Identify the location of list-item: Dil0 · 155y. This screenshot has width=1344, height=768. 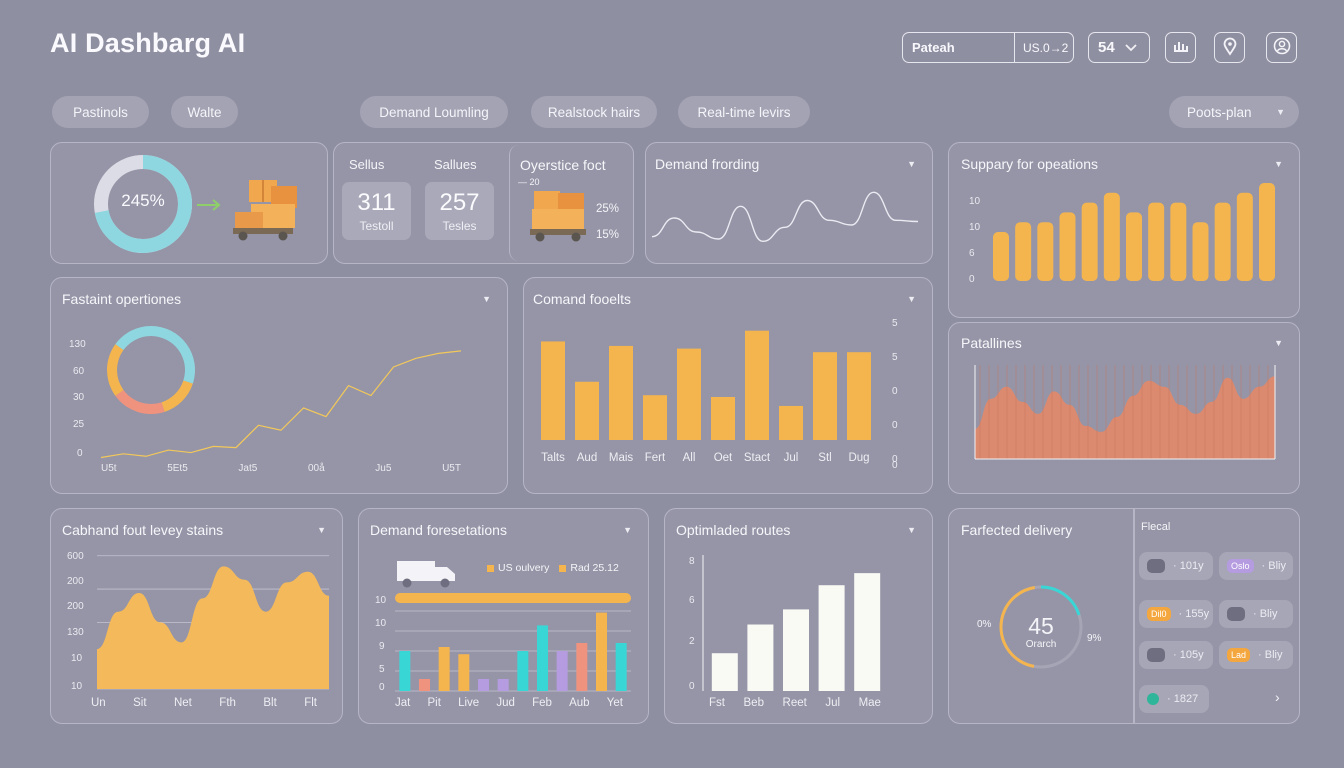
(1176, 614).